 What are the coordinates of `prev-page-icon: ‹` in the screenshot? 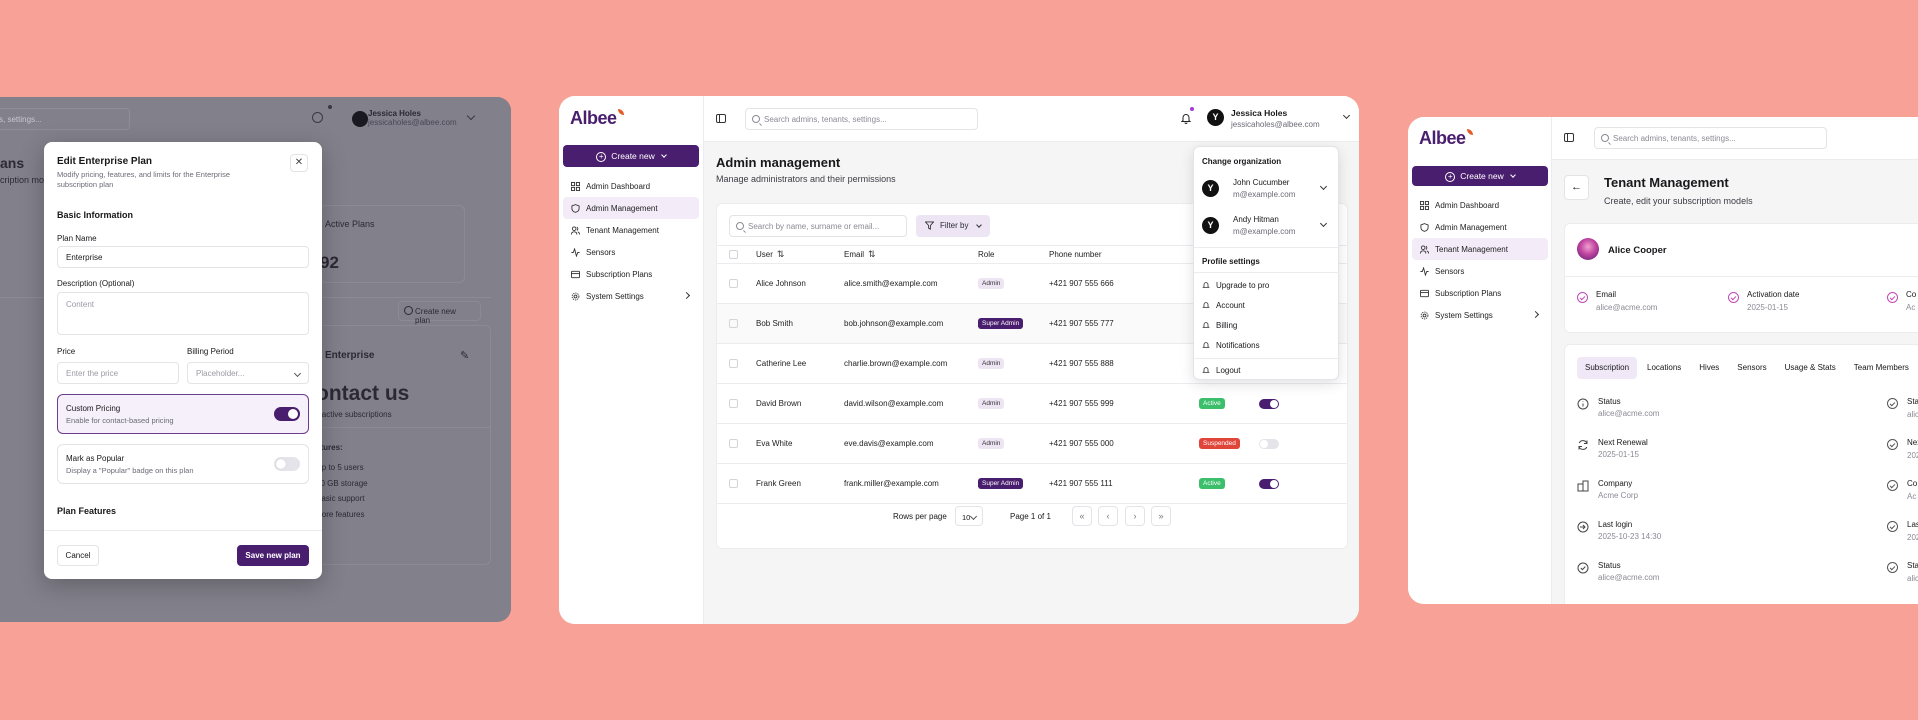 It's located at (1108, 516).